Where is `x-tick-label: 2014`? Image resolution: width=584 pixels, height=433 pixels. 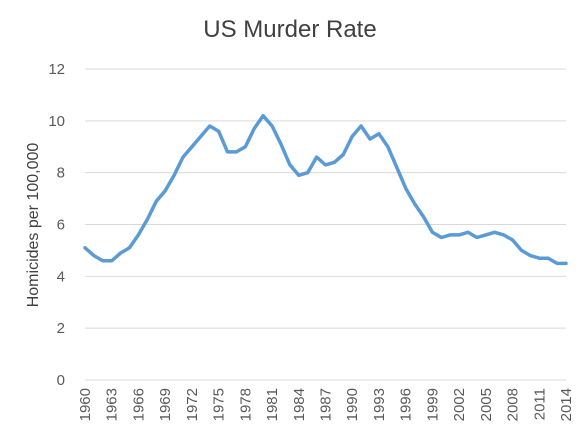
x-tick-label: 2014 is located at coordinates (566, 404).